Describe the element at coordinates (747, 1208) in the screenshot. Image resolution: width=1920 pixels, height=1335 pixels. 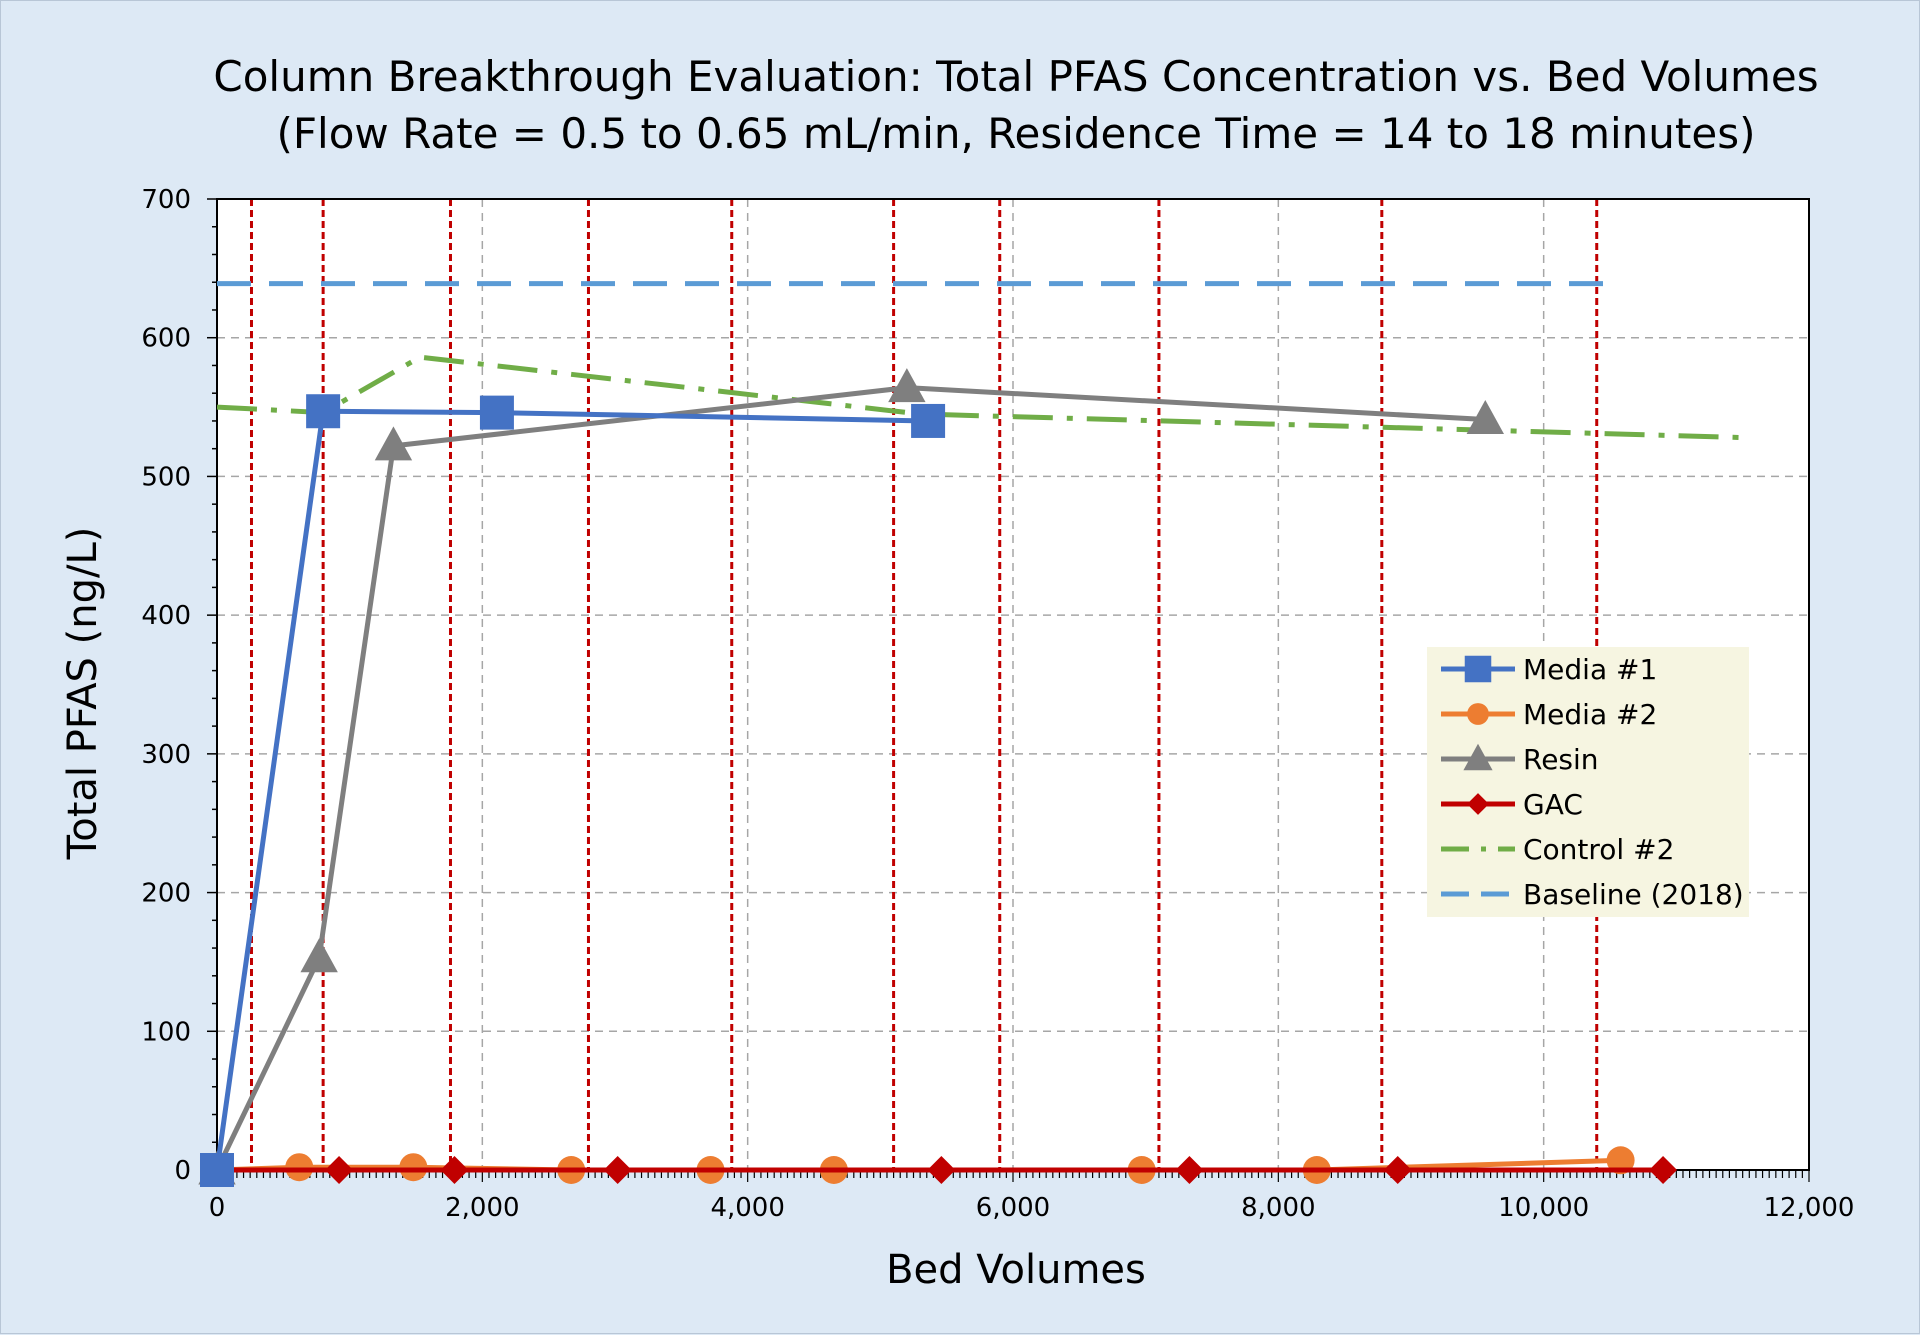
I see `x-tick-label: 4,000` at that location.